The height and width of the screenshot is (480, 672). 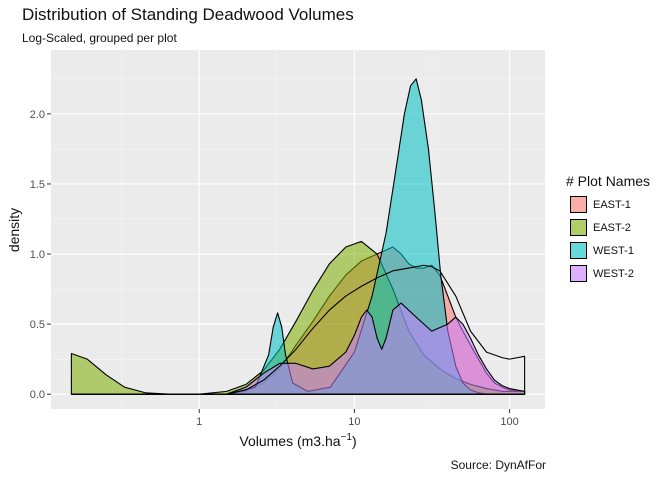 What do you see at coordinates (37, 185) in the screenshot?
I see `y-tick-label-3: 1.5` at bounding box center [37, 185].